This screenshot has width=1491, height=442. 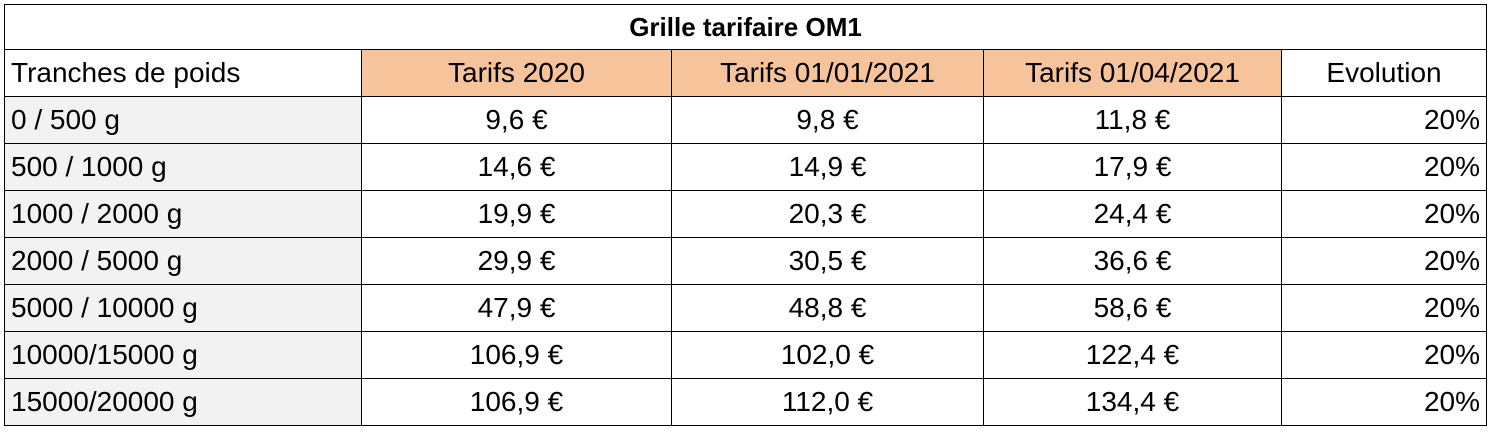 What do you see at coordinates (183, 308) in the screenshot?
I see `weight-range-cell: 5000 / 10000 g` at bounding box center [183, 308].